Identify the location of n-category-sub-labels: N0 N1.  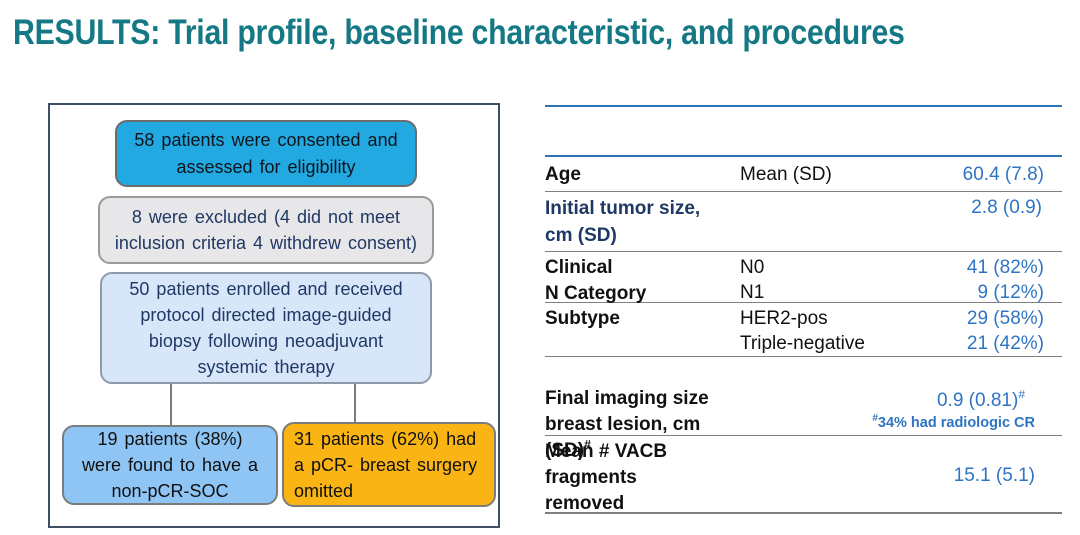
(752, 280).